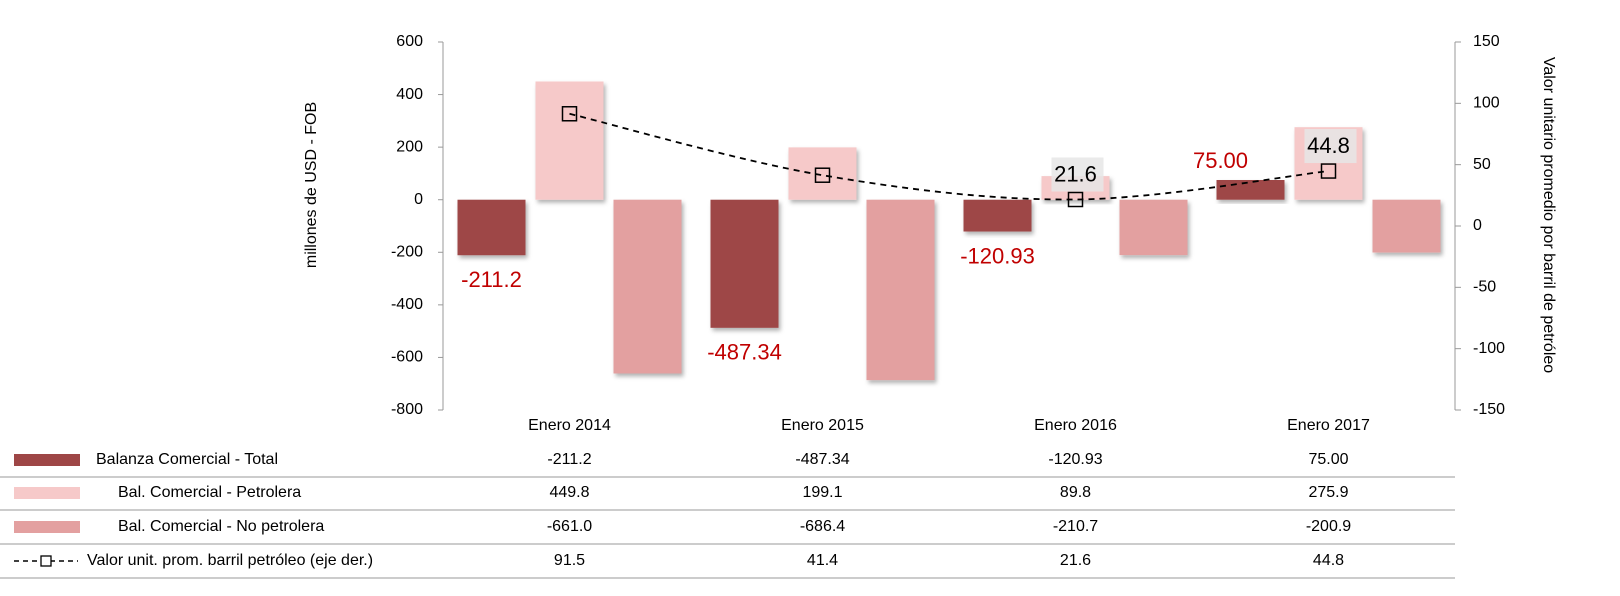  Describe the element at coordinates (1328, 492) in the screenshot. I see `table-cell: 275.9` at that location.